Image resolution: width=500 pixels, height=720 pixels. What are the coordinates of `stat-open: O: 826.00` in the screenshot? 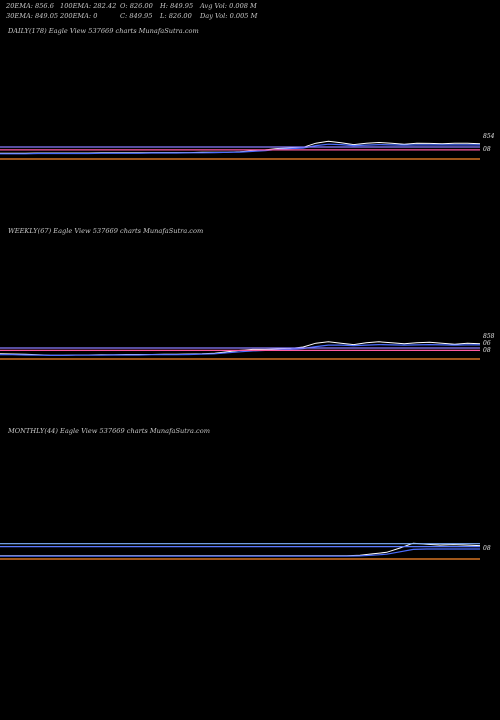 It's located at (136, 6).